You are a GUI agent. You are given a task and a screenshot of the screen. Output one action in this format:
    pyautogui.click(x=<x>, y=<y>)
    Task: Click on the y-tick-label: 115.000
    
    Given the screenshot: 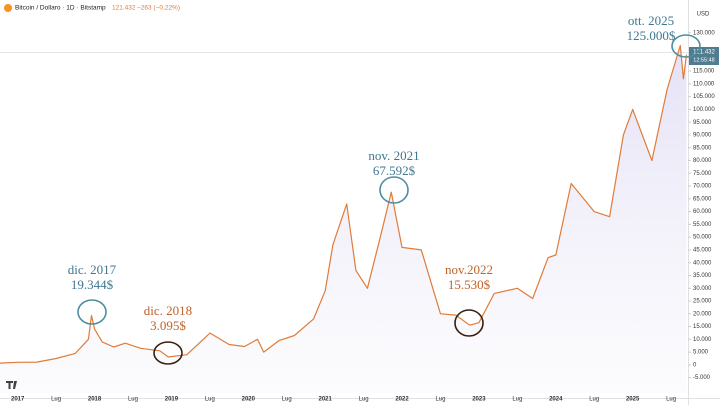 What is the action you would take?
    pyautogui.click(x=704, y=72)
    